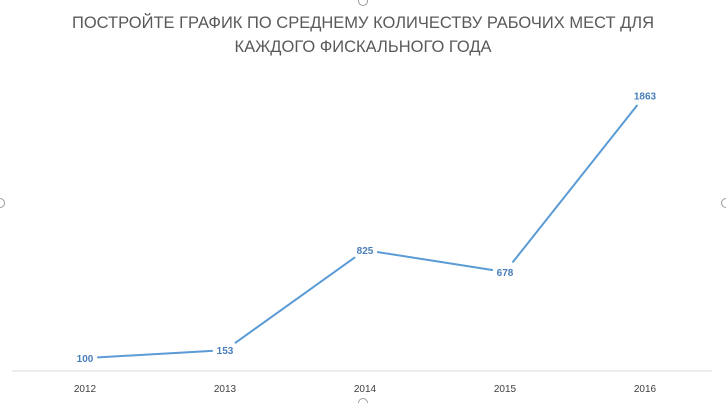  I want to click on bottom-resize-handle, so click(363, 400).